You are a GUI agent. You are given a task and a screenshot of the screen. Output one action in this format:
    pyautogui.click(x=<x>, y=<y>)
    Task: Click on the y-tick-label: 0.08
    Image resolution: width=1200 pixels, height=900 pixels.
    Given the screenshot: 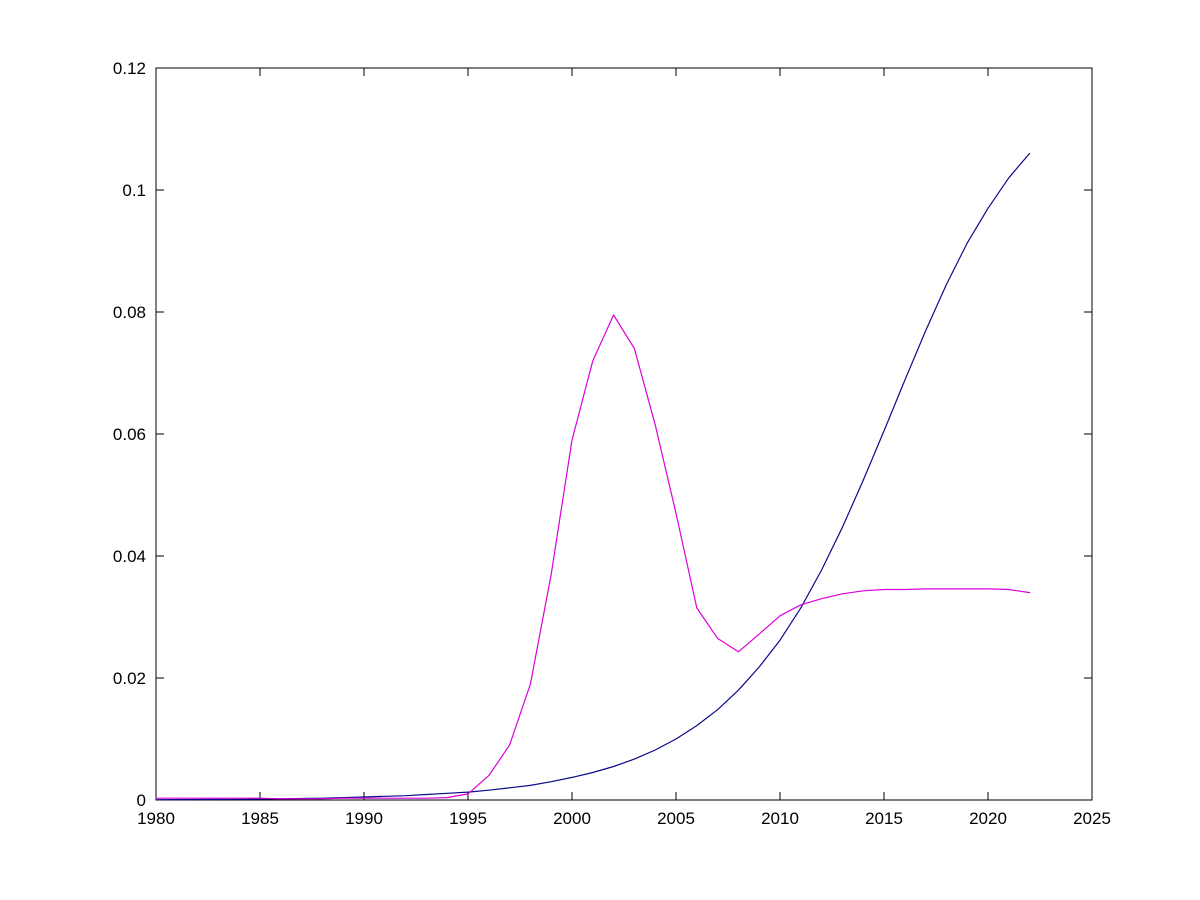 What is the action you would take?
    pyautogui.click(x=129, y=312)
    